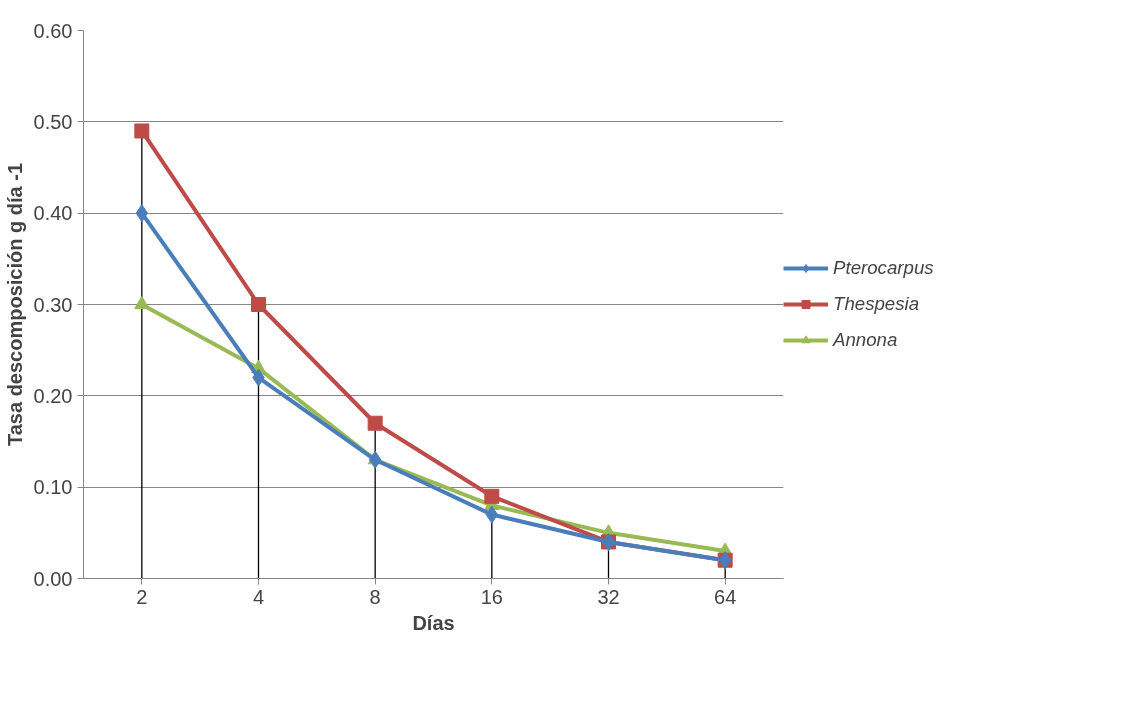  What do you see at coordinates (53, 487) in the screenshot?
I see `y-tick-label: 0.10` at bounding box center [53, 487].